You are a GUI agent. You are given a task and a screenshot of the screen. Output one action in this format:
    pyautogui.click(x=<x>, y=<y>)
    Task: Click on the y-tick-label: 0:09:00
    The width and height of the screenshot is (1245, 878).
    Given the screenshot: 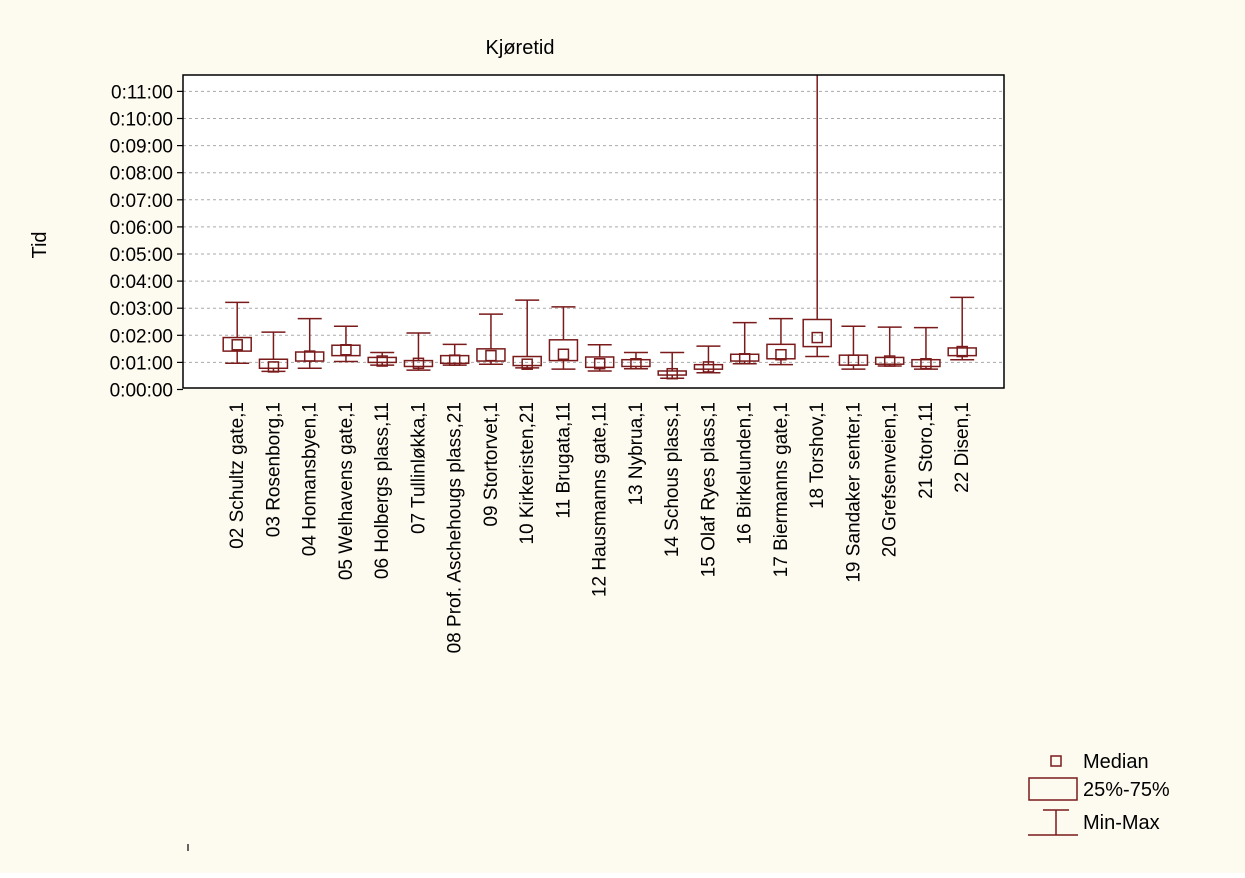 What is the action you would take?
    pyautogui.click(x=141, y=147)
    